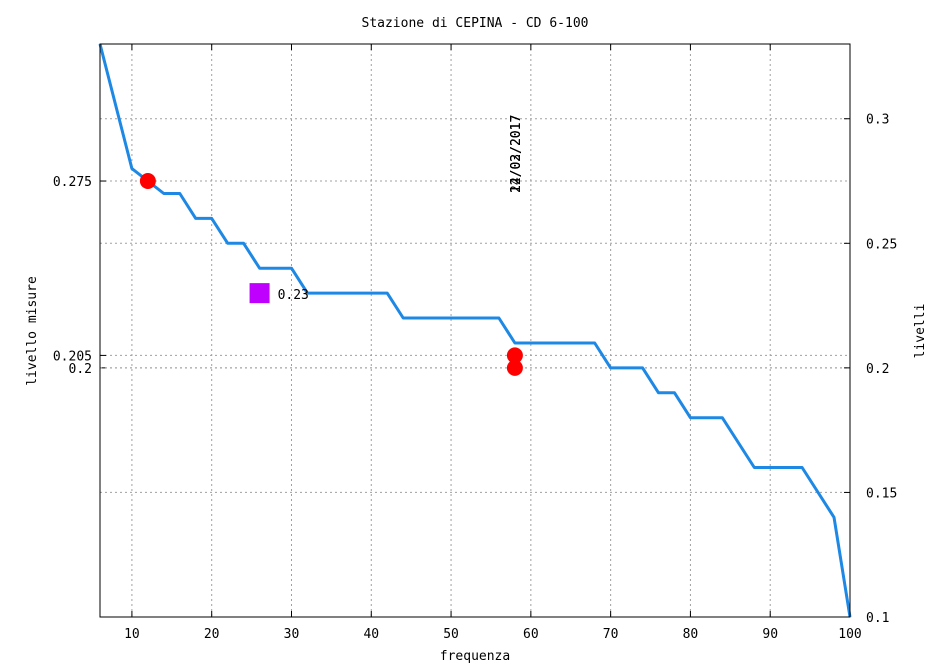 The width and height of the screenshot is (950, 666). I want to click on points-layer, so click(331, 274).